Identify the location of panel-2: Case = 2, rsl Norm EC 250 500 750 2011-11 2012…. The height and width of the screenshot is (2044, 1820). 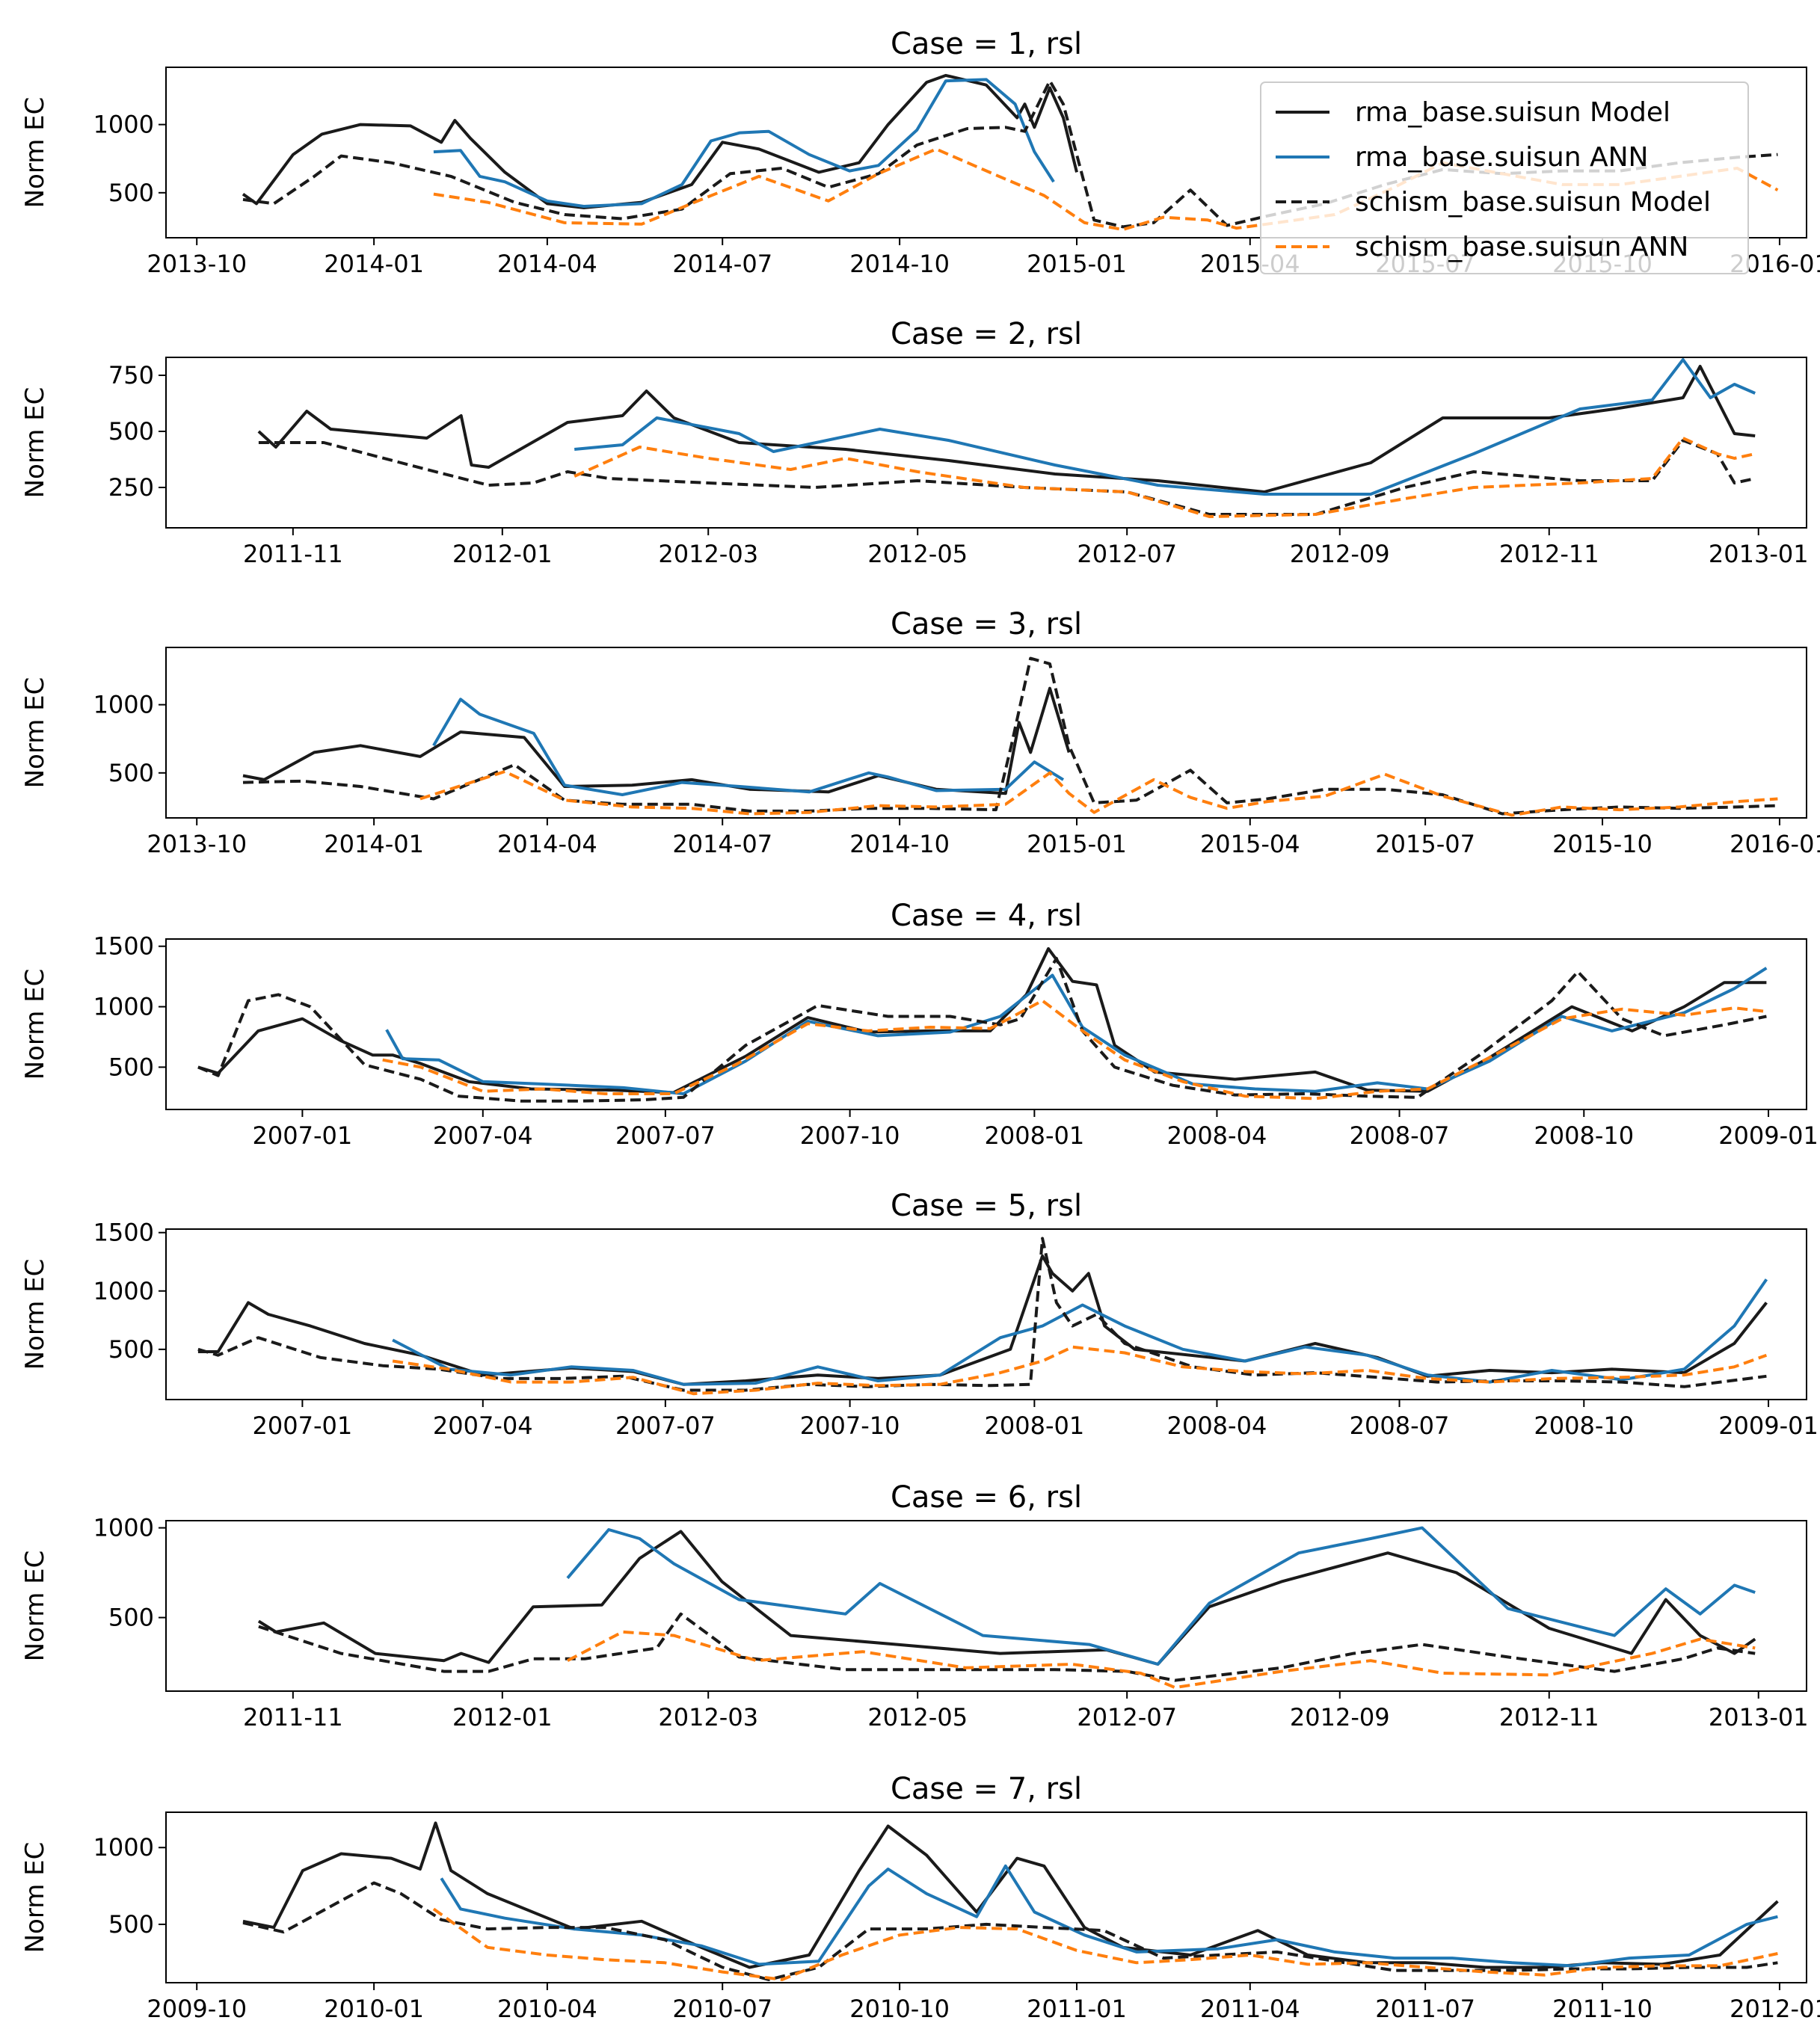
(914, 442).